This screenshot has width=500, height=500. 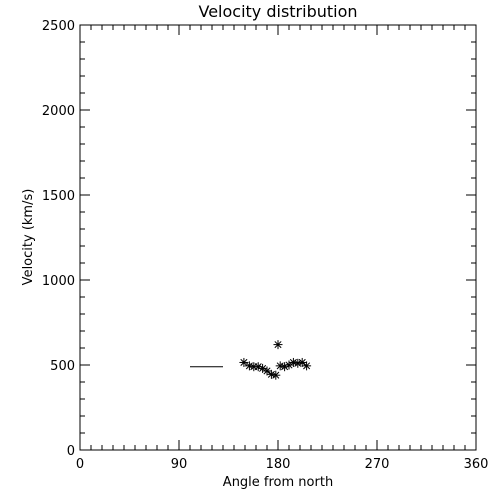 What do you see at coordinates (277, 11) in the screenshot?
I see `chart-title: Velocity distribution` at bounding box center [277, 11].